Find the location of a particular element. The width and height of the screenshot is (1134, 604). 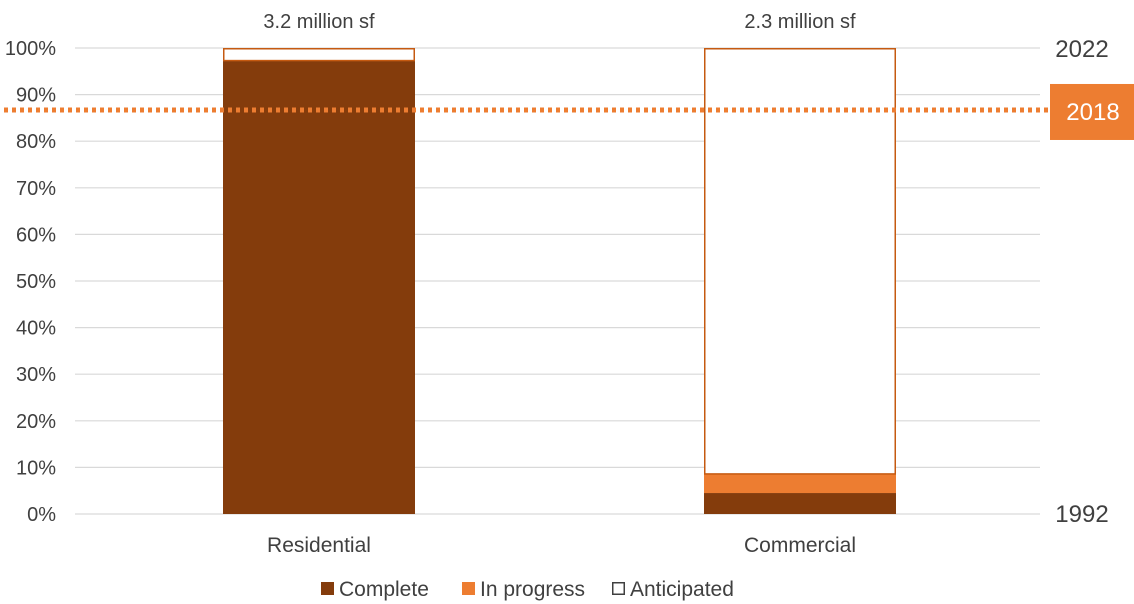

legend: Complete In progress Anticipated is located at coordinates (527, 589).